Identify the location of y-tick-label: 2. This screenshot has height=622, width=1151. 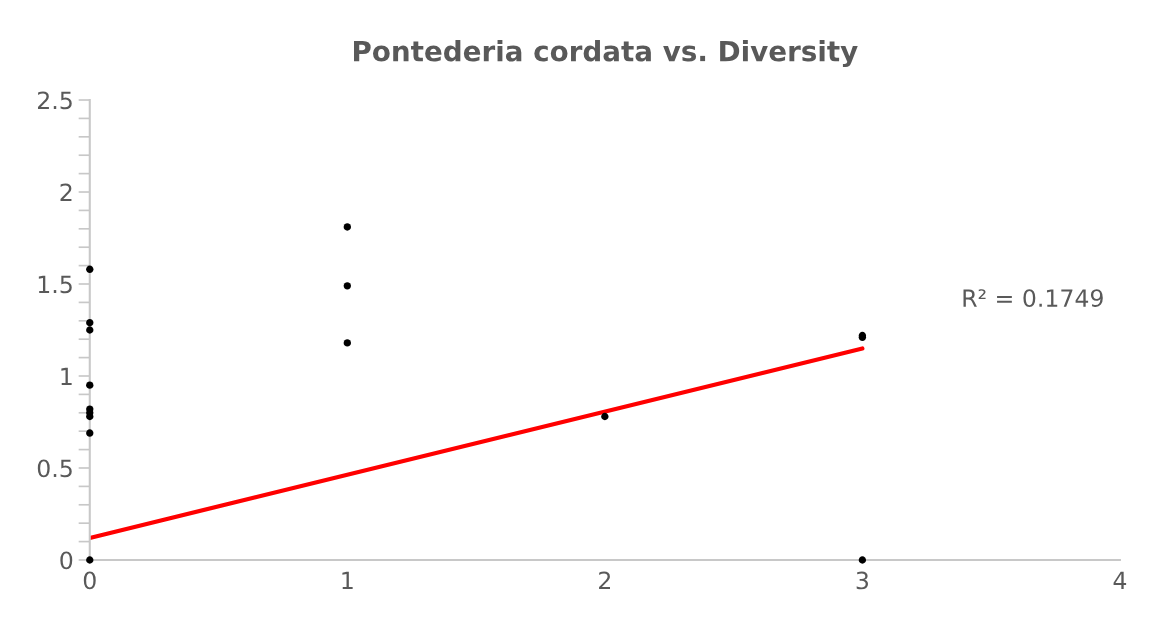
(66, 192).